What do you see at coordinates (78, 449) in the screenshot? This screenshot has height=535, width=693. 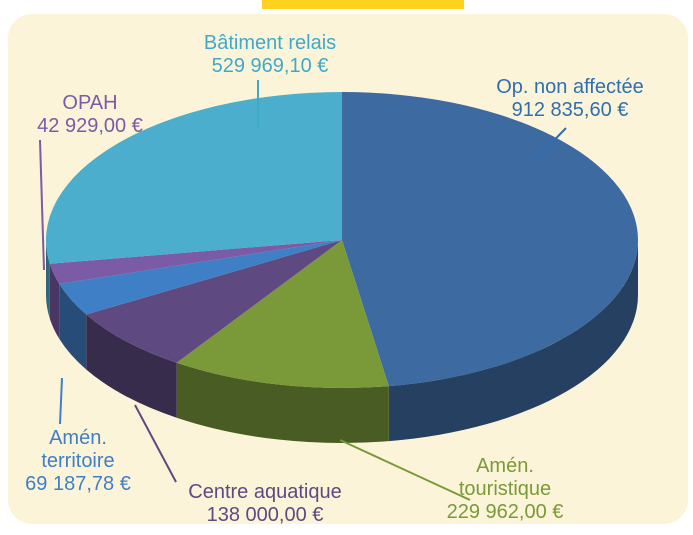 I see `category: Amén. territoire` at bounding box center [78, 449].